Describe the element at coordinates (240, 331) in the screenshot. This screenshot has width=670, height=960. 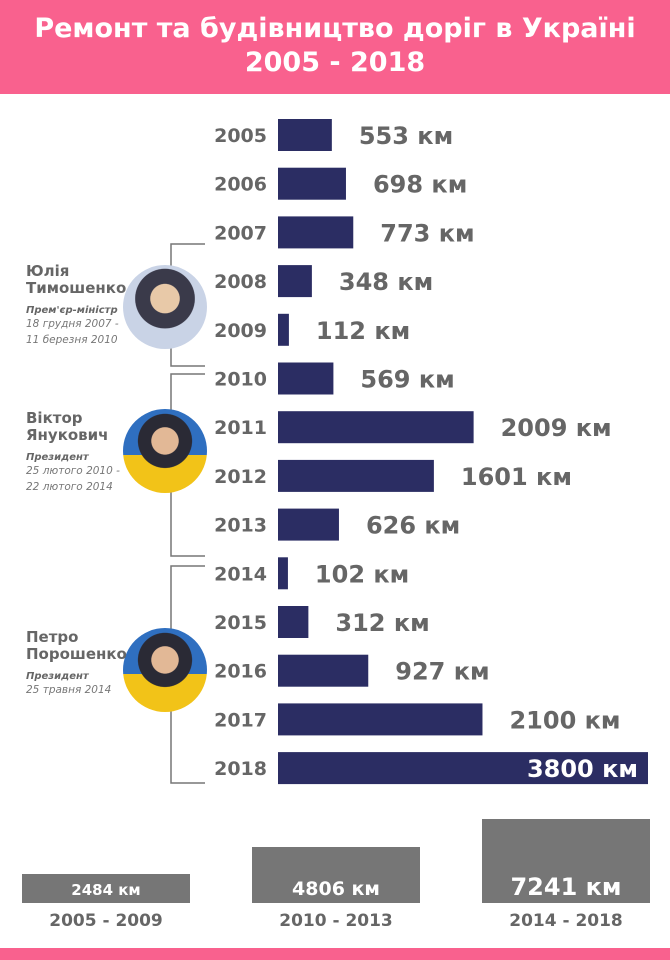
I see `year-label: 2009` at that location.